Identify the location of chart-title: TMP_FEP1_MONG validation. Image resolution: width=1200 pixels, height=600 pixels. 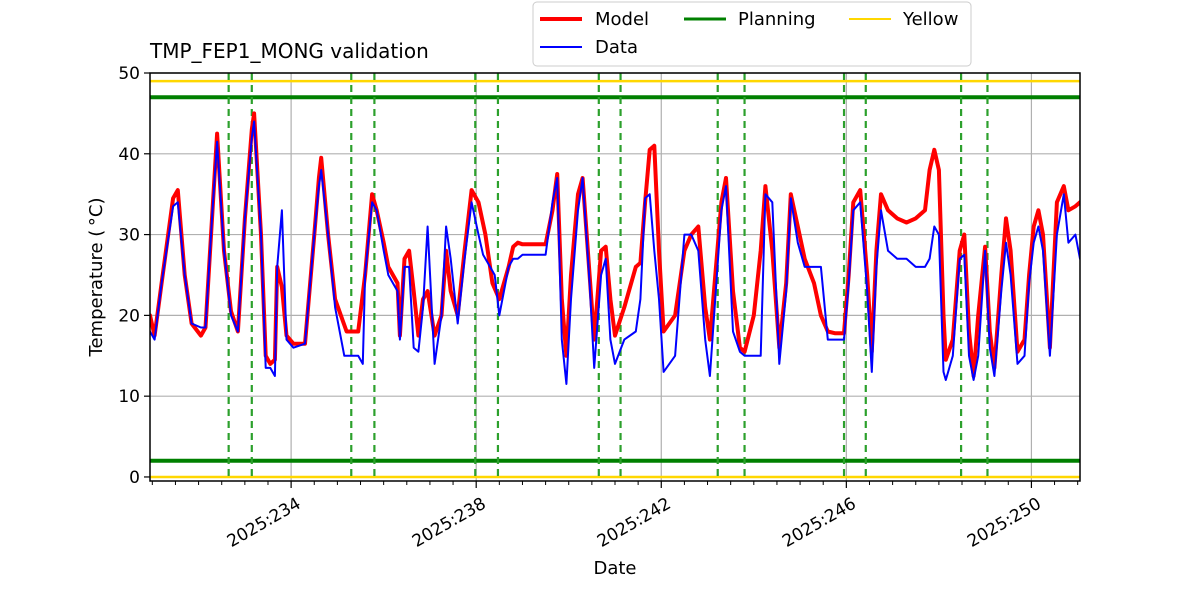
(289, 51).